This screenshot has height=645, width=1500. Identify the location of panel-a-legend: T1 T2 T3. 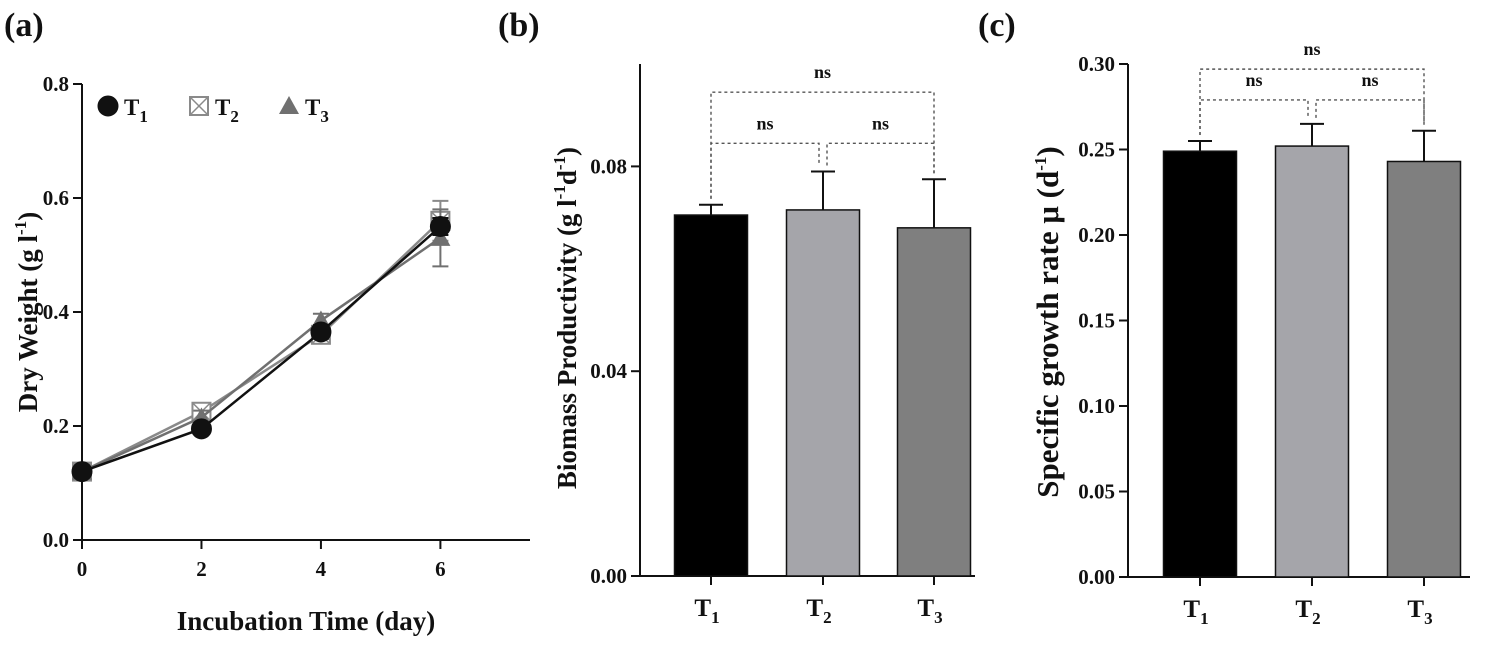
(213, 110).